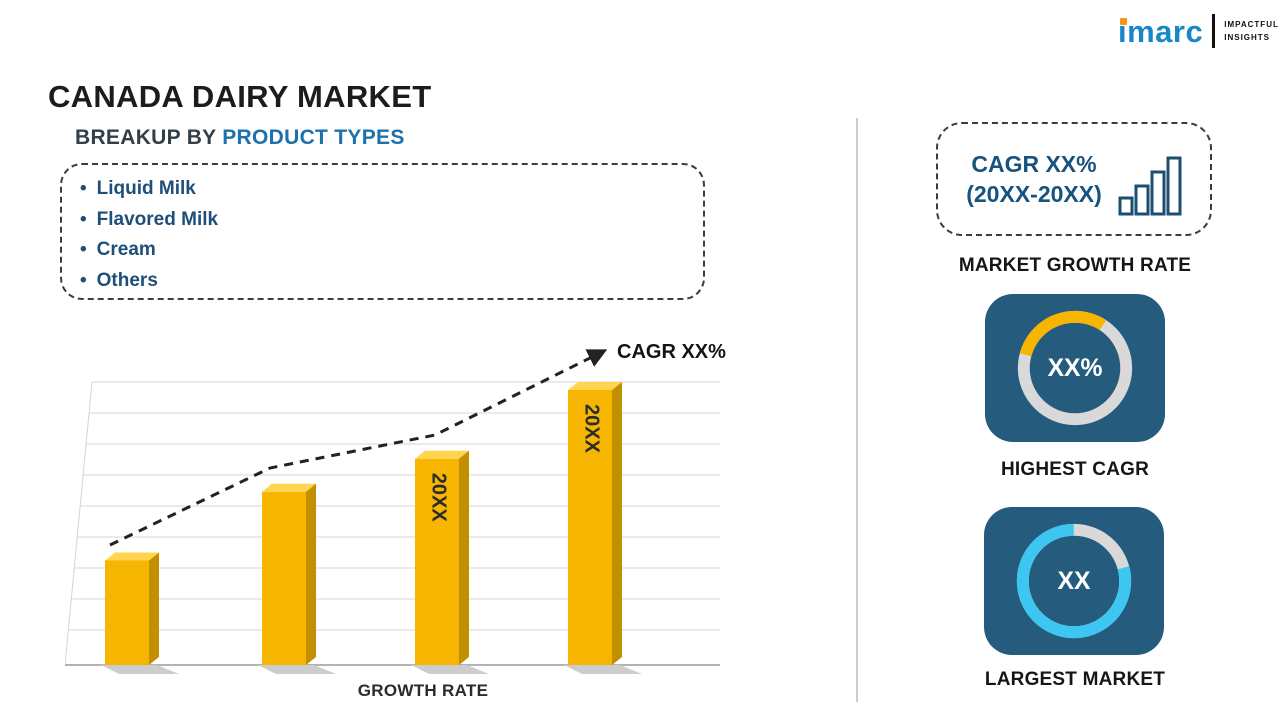  What do you see at coordinates (1251, 24) in the screenshot?
I see `tagline-line1: IMPACTFUL` at bounding box center [1251, 24].